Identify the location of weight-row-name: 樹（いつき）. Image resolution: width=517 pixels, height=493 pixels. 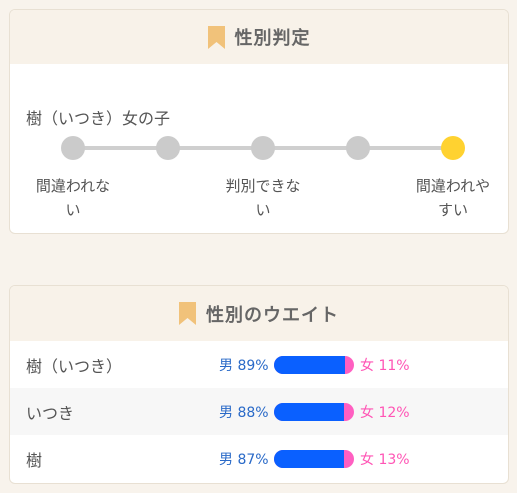
(74, 366).